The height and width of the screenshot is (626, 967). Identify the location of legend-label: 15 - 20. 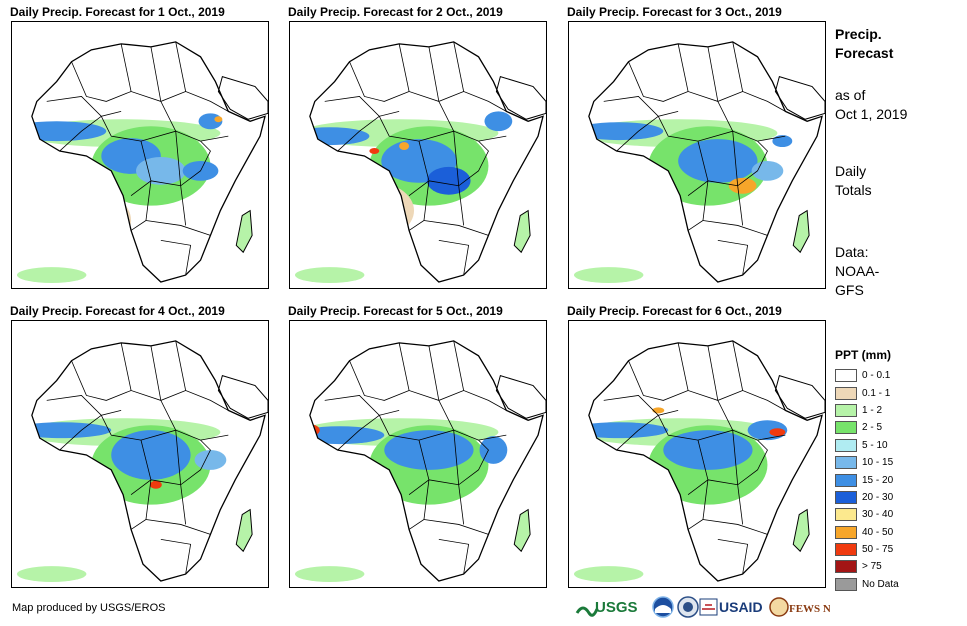
(878, 480).